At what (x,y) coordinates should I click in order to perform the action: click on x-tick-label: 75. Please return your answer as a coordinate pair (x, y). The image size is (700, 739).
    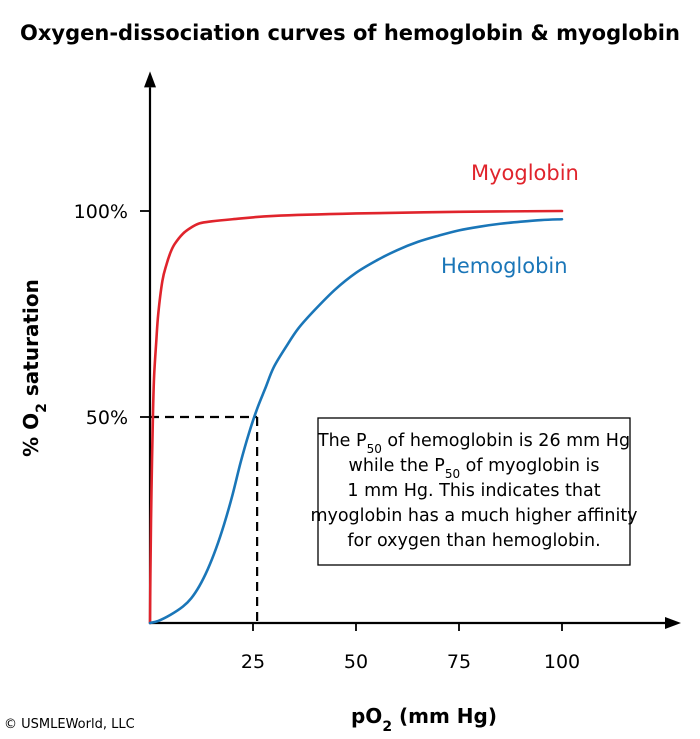
    Looking at the image, I should click on (459, 662).